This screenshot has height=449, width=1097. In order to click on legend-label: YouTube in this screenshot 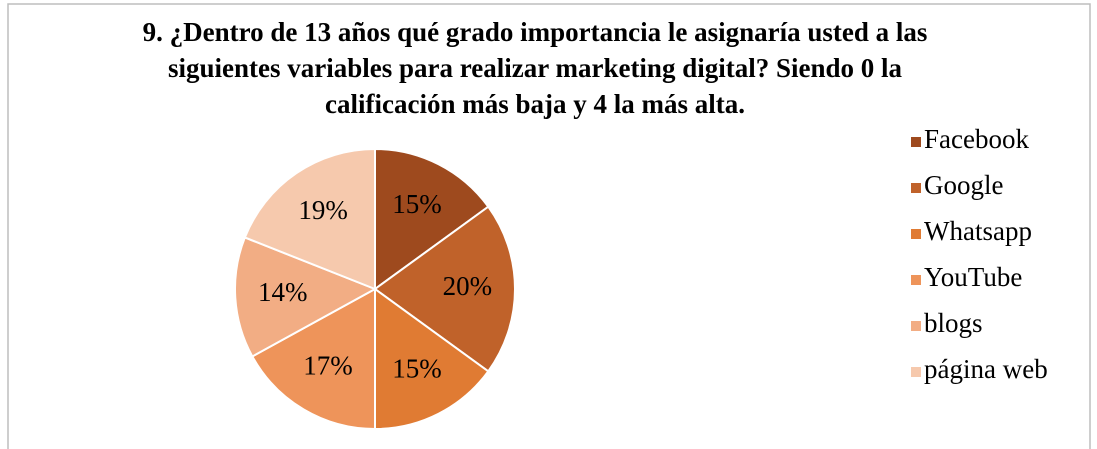, I will do `click(973, 277)`.